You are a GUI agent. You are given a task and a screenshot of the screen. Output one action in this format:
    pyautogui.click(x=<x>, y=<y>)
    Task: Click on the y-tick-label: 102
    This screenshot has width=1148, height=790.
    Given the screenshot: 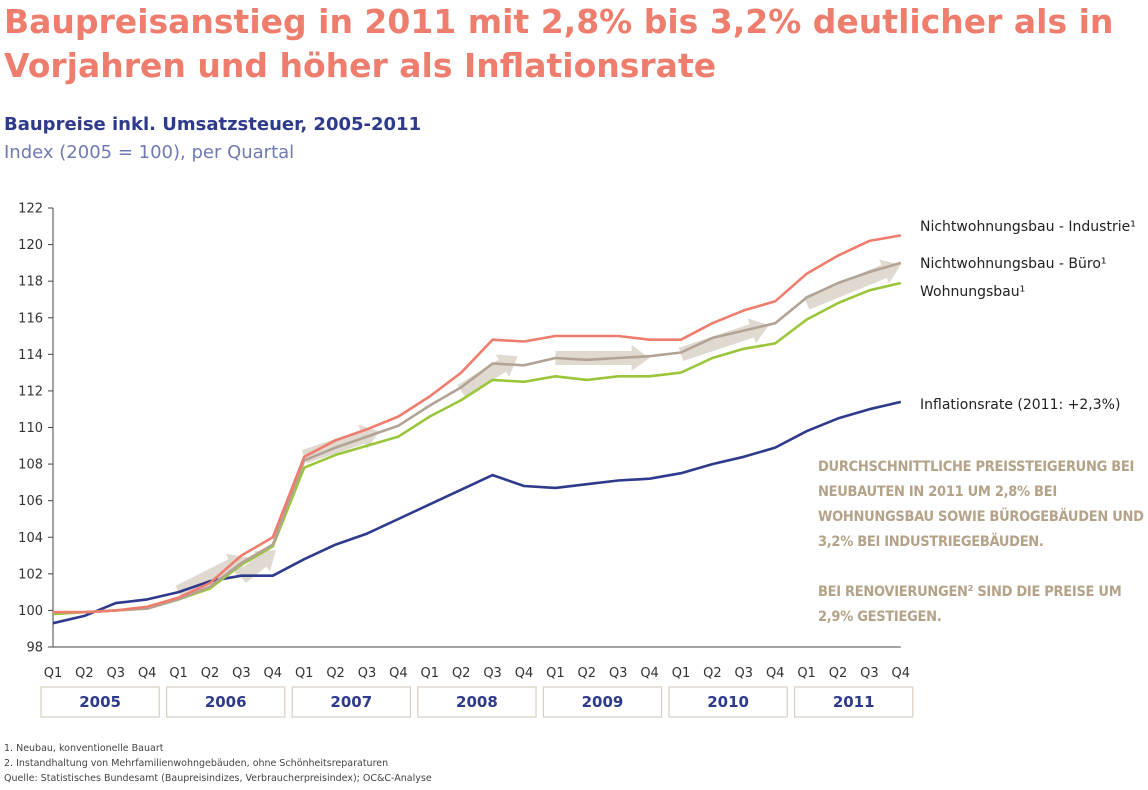 What is the action you would take?
    pyautogui.click(x=30, y=574)
    